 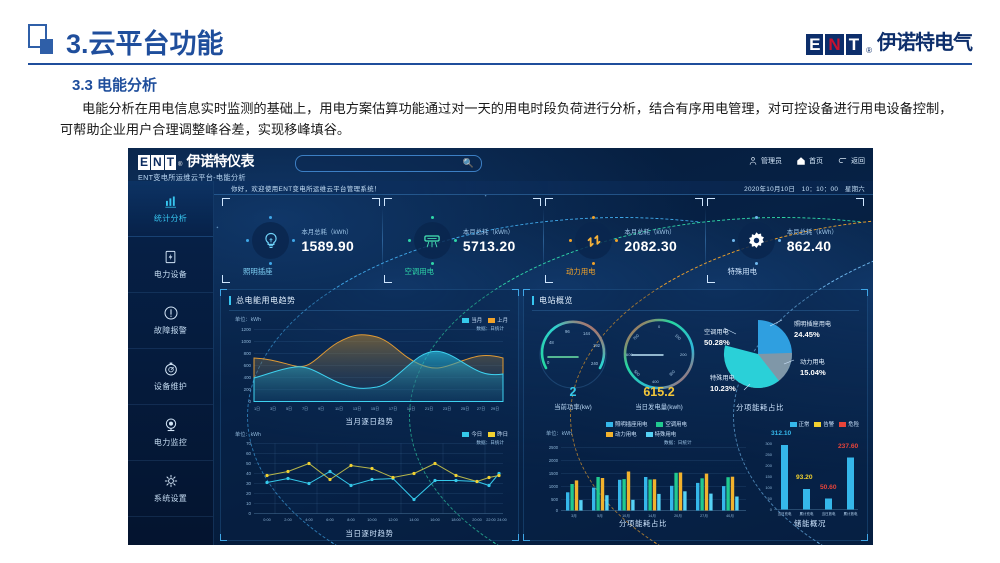 I want to click on bar-chart-title: 分项能耗占比, so click(x=643, y=523).